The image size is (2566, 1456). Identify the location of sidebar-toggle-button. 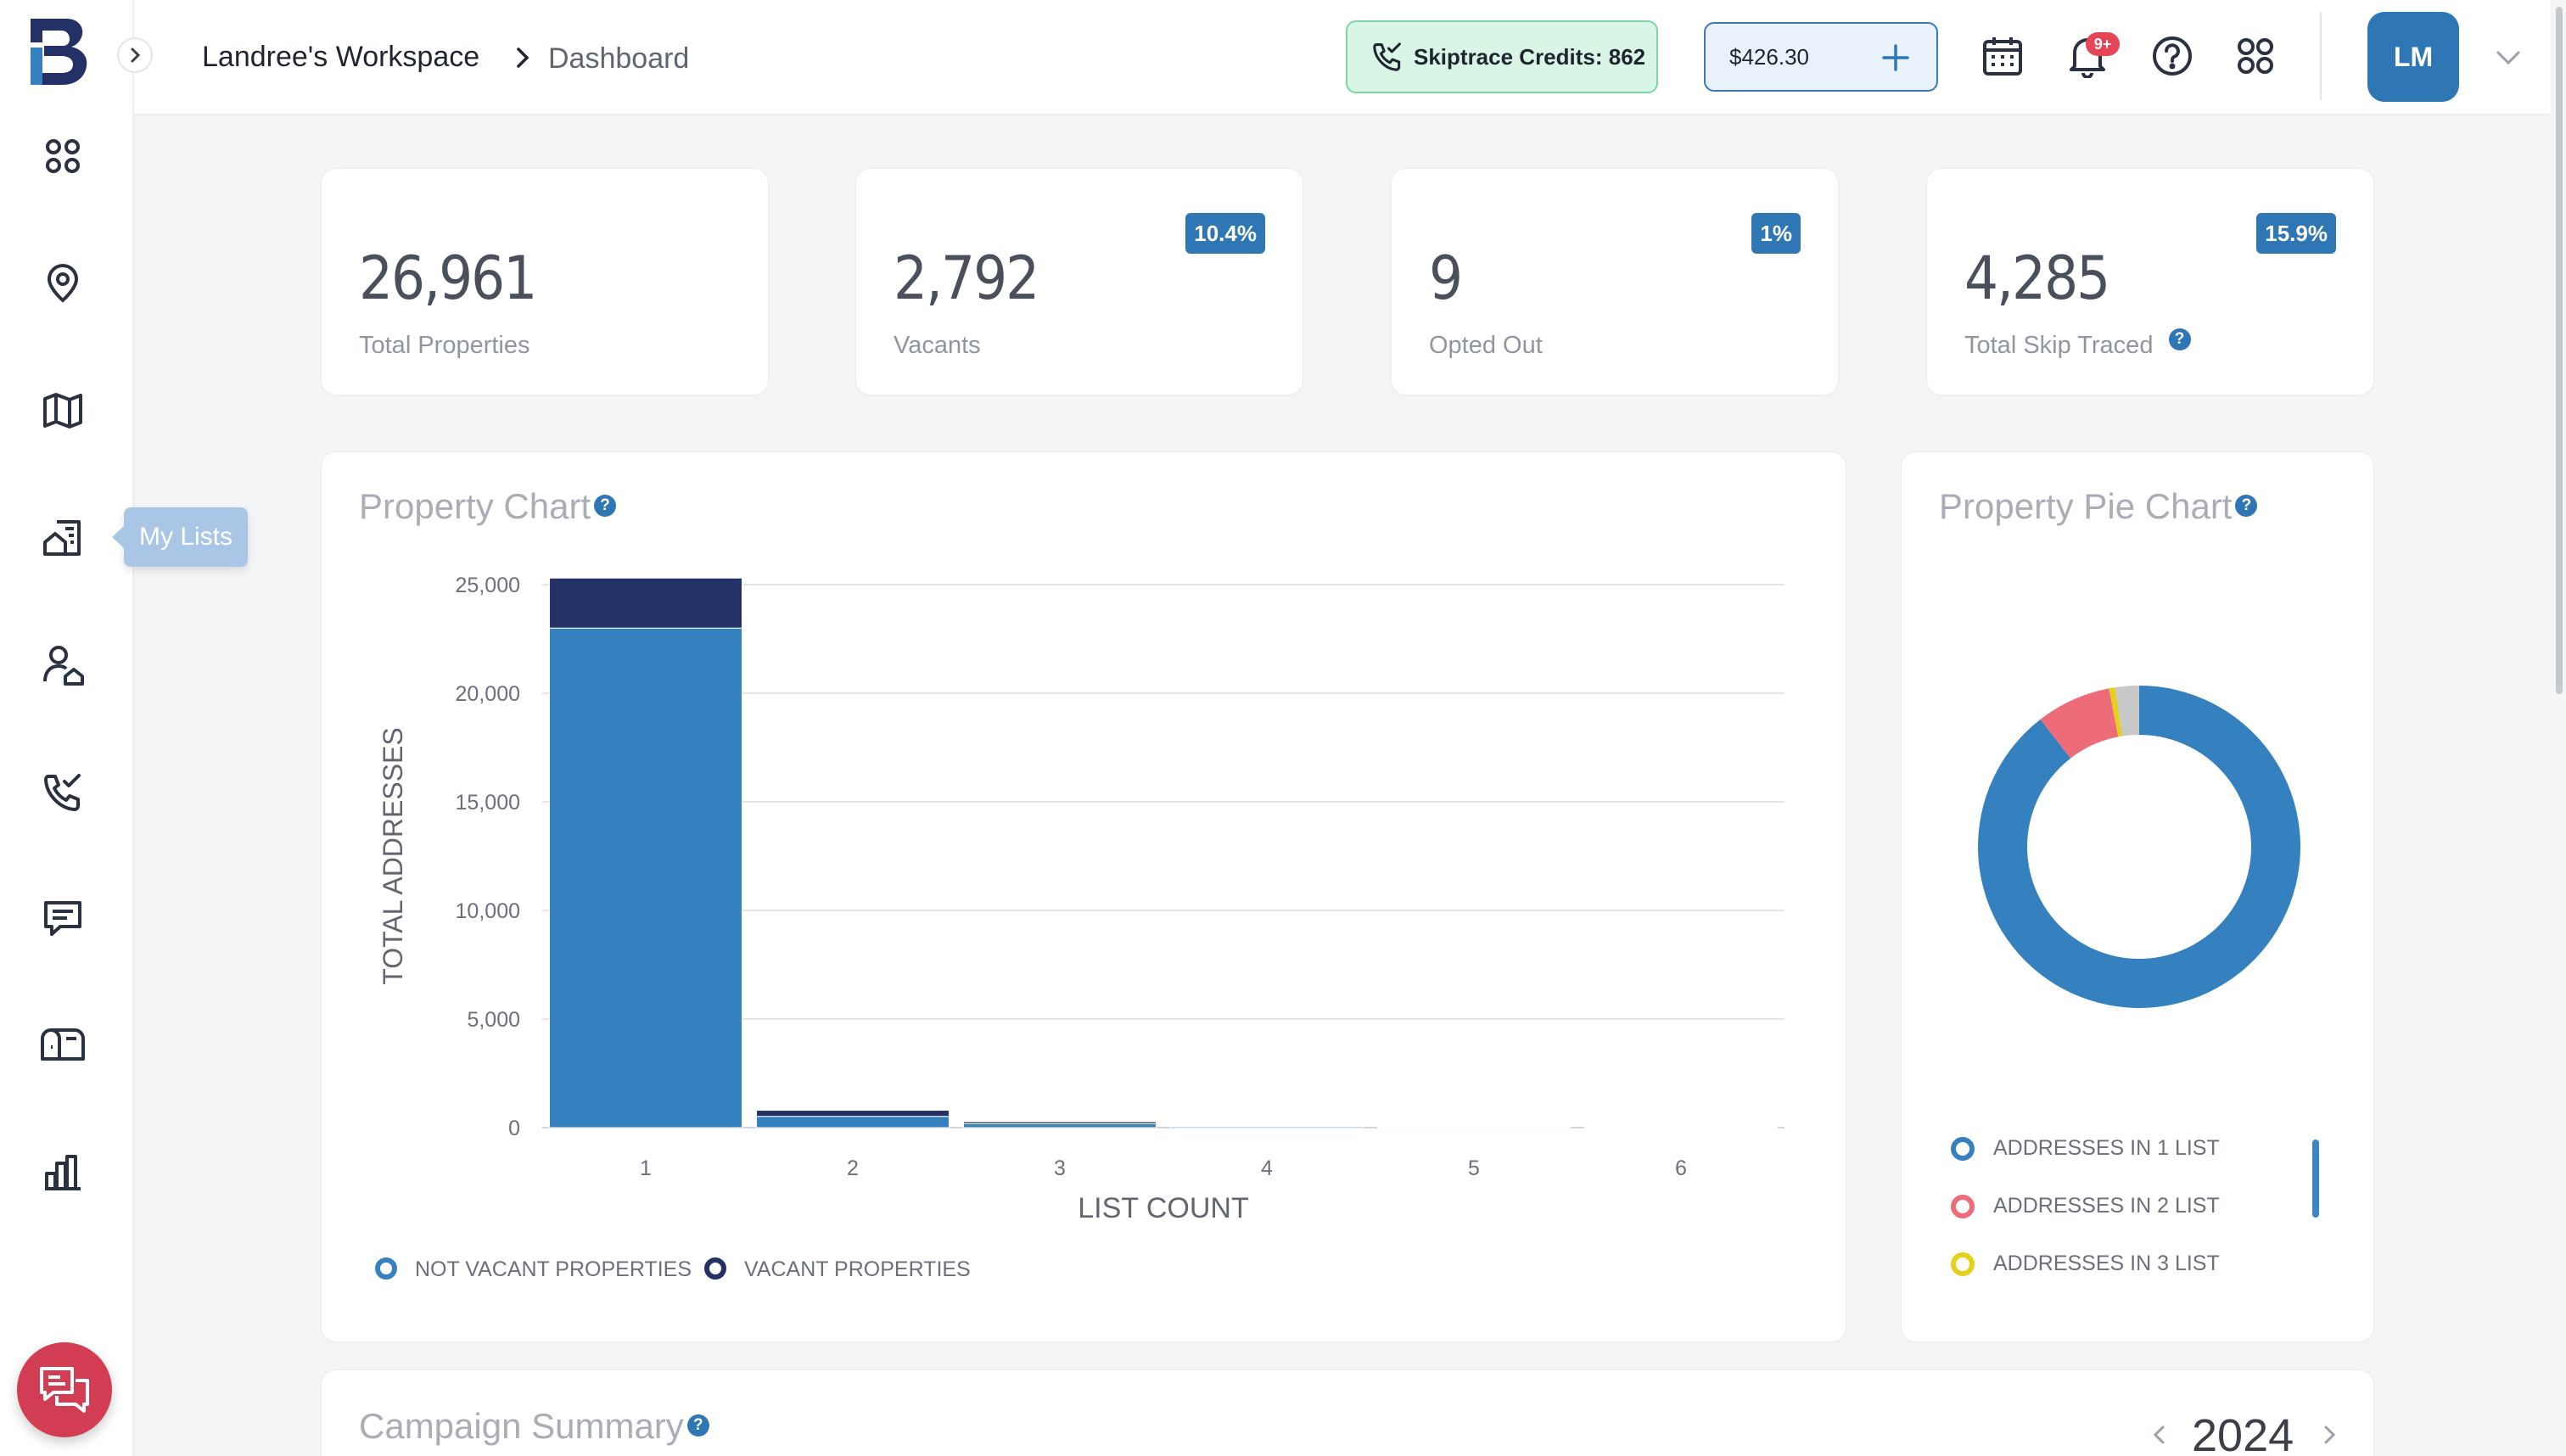
(135, 55).